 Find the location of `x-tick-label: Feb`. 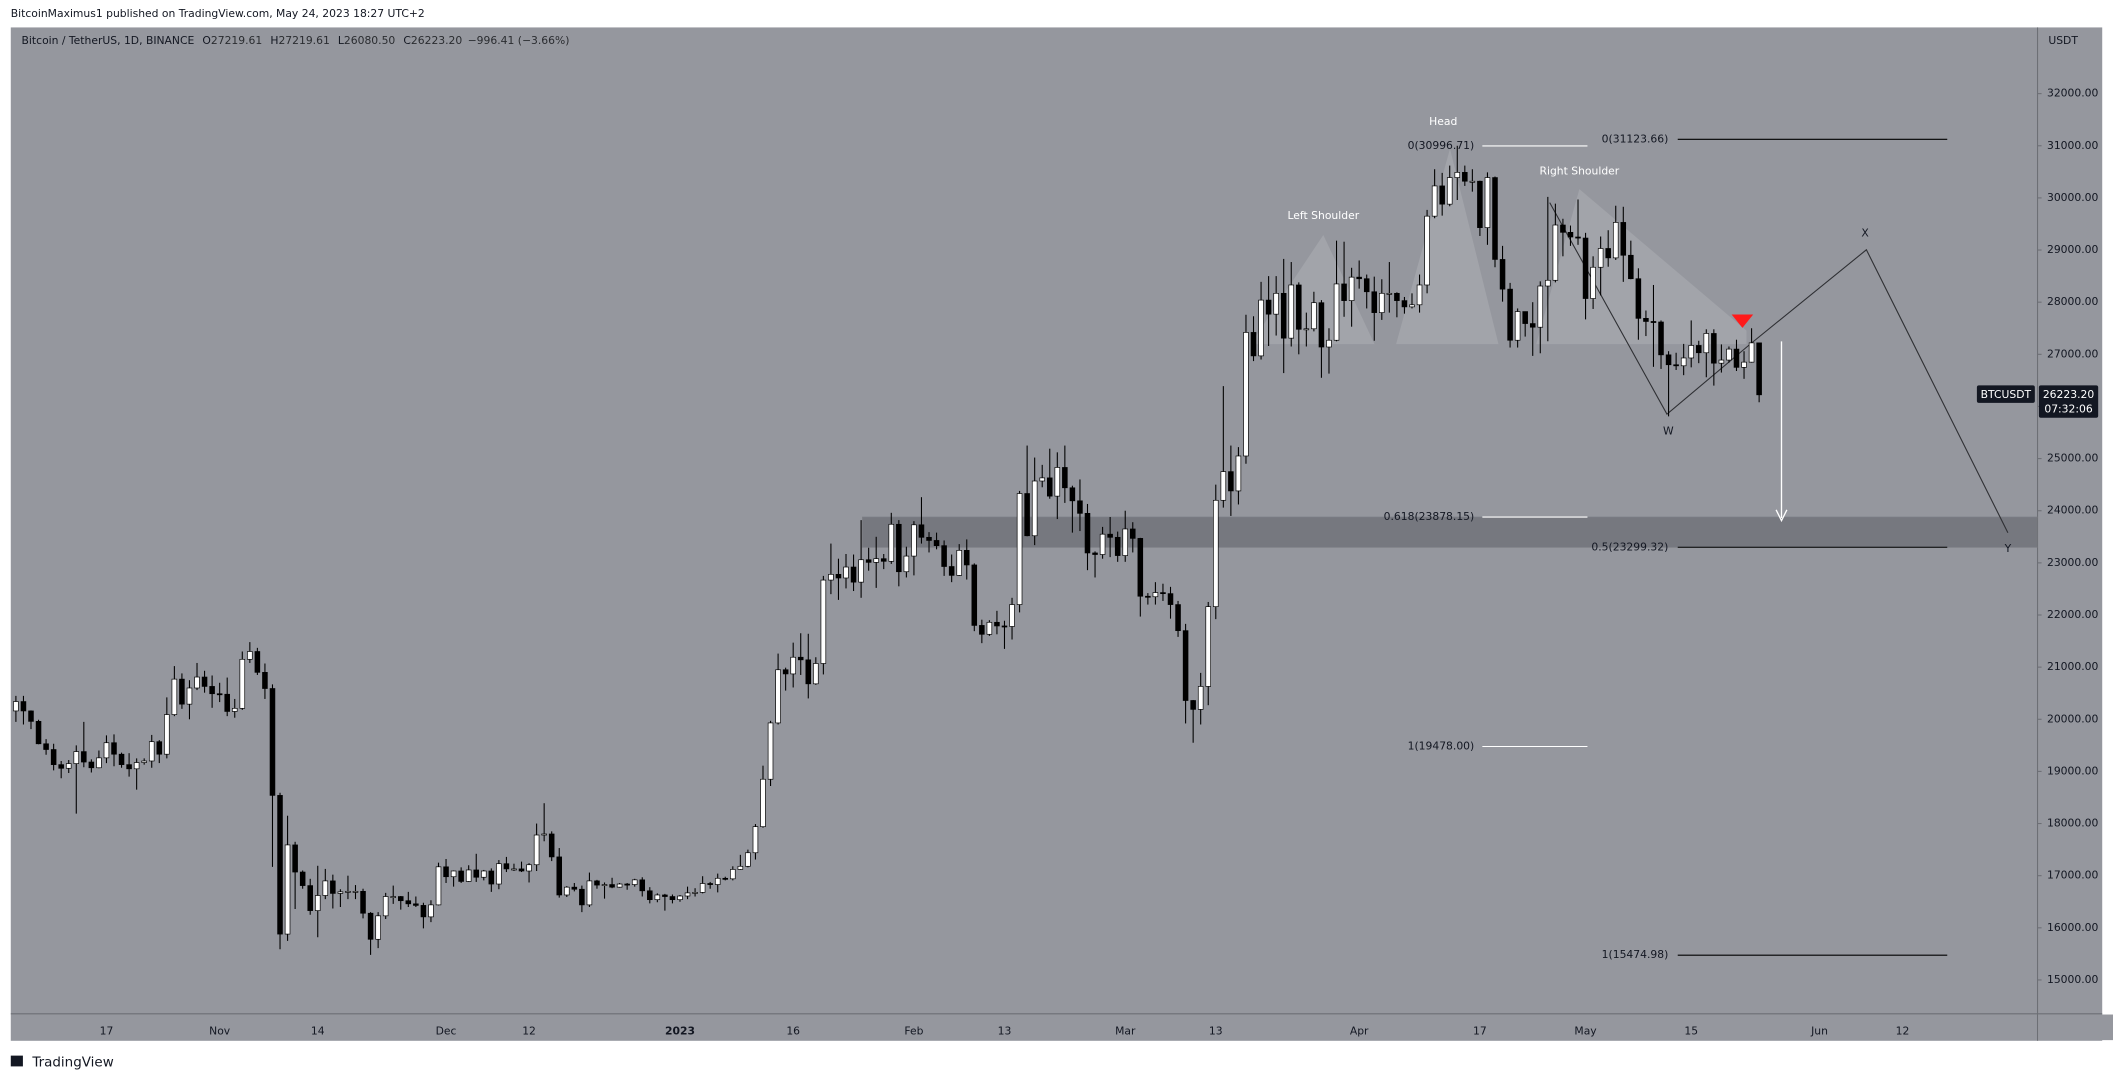

x-tick-label: Feb is located at coordinates (913, 1030).